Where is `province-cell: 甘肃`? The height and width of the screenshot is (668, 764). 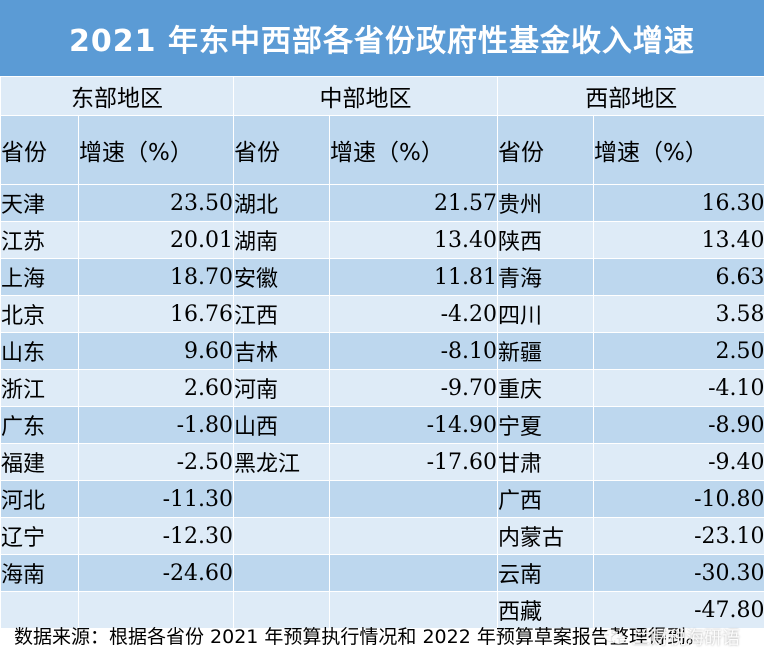
province-cell: 甘肃 is located at coordinates (545, 462).